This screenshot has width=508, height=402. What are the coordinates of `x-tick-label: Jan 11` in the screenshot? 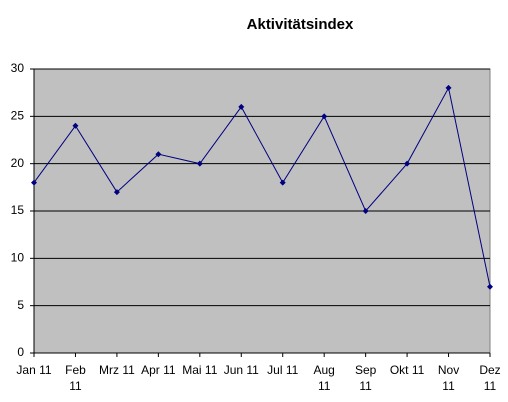 It's located at (34, 370).